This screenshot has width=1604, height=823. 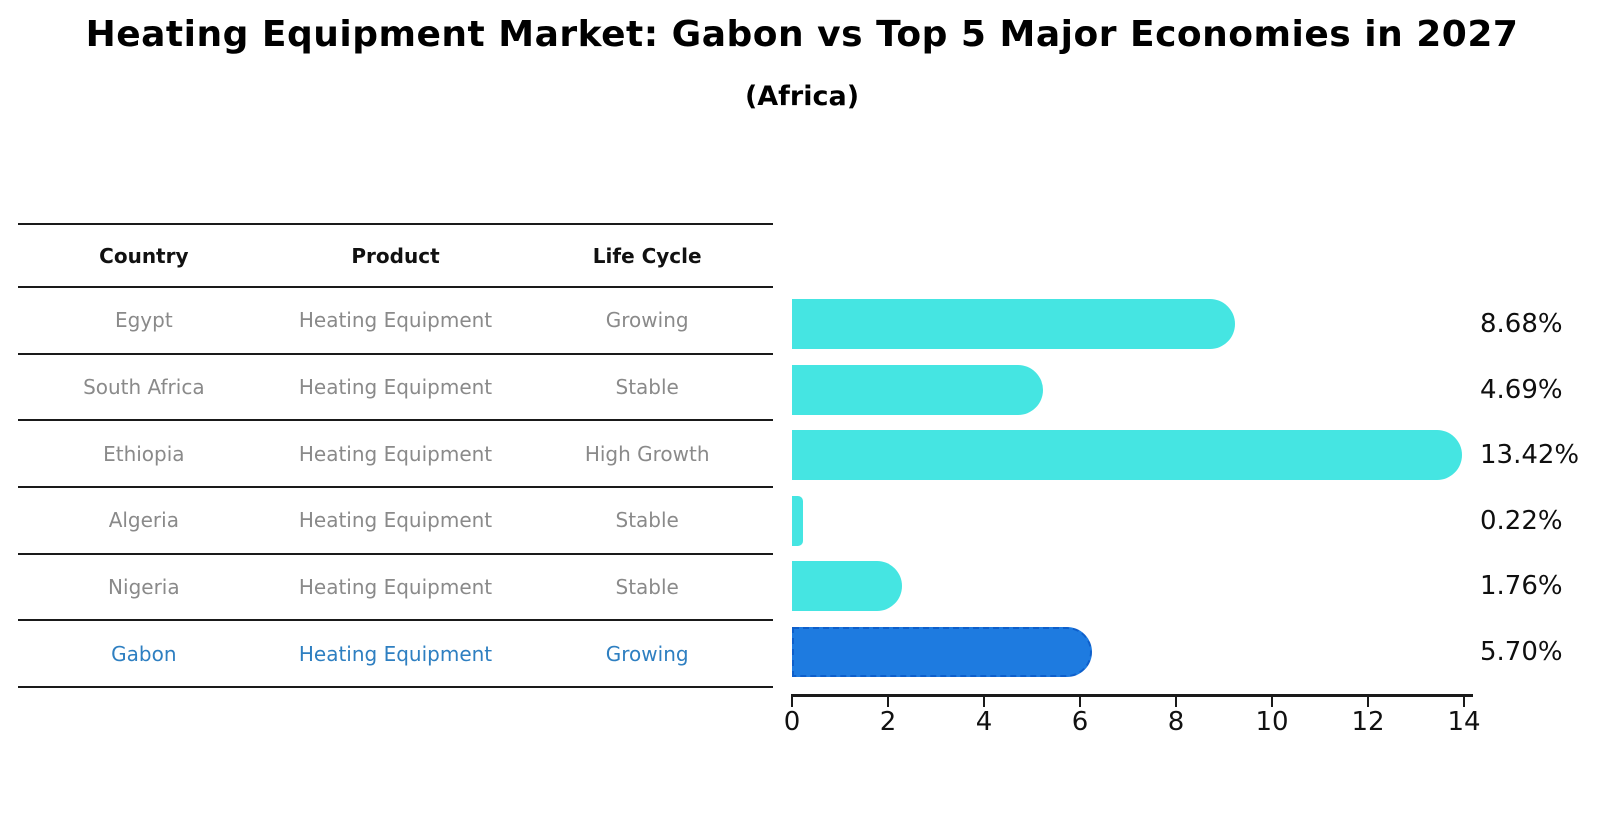 I want to click on value-label-algeria: 0.22%, so click(x=1521, y=520).